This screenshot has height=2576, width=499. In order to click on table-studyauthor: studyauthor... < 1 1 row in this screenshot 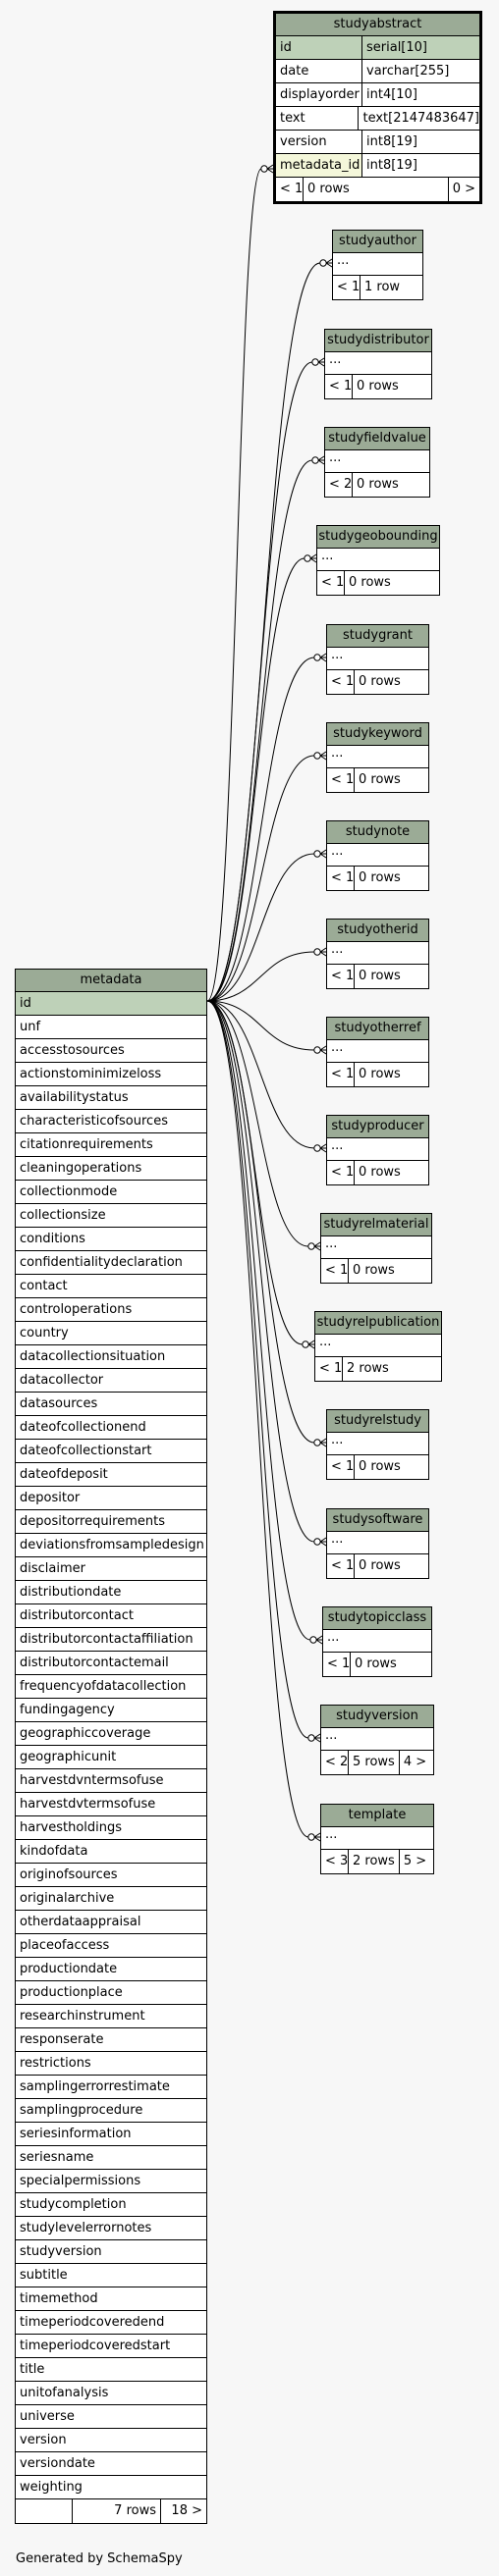, I will do `click(377, 265)`.